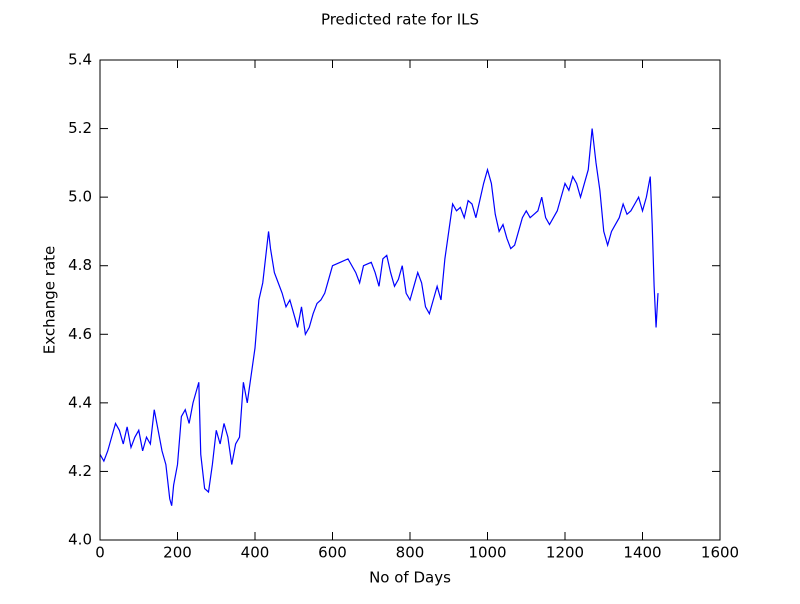 The image size is (800, 604). I want to click on y-tick-label: 4.6, so click(80, 334).